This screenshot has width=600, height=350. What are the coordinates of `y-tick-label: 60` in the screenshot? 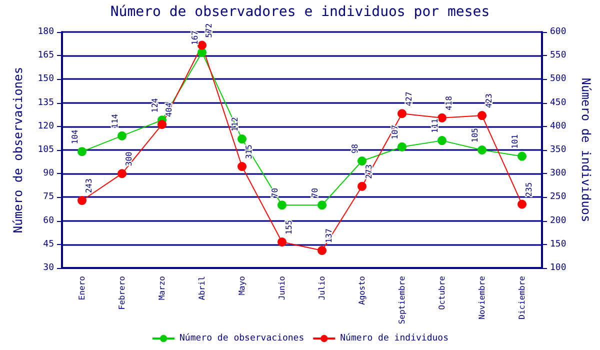 It's located at (48, 221).